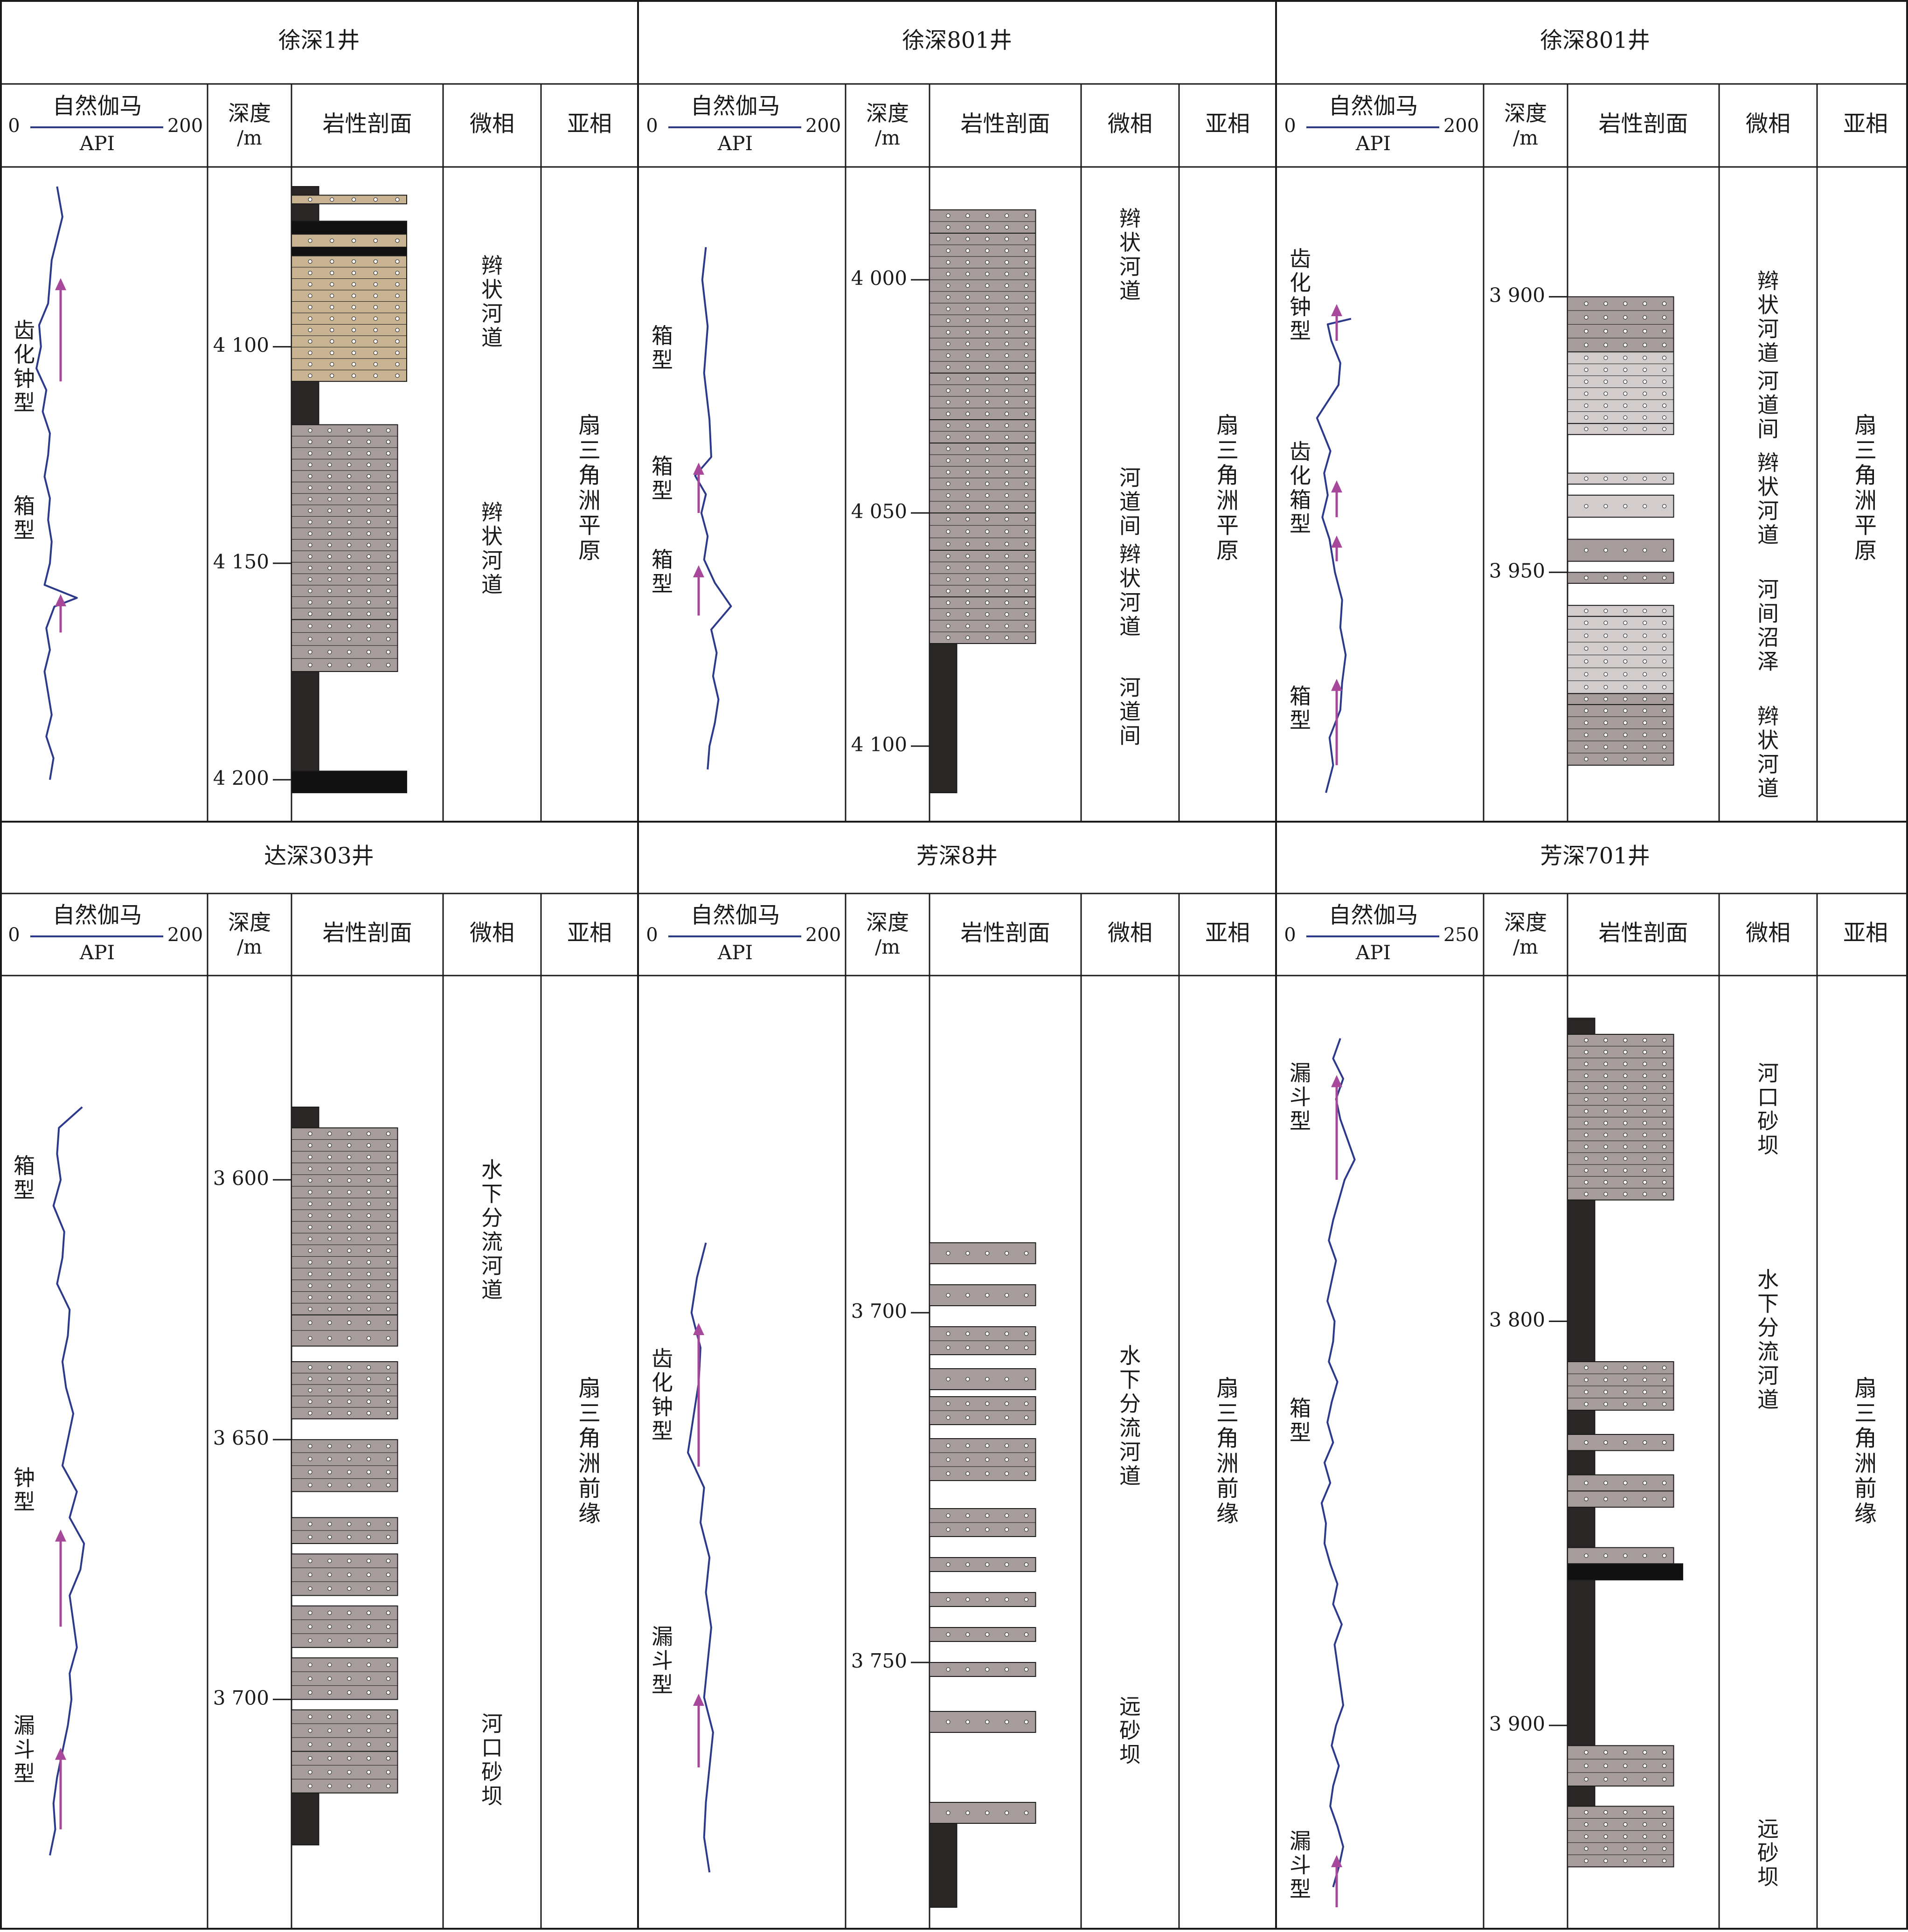 This screenshot has width=1908, height=1932. I want to click on subfacies-label-char: 前, so click(590, 1488).